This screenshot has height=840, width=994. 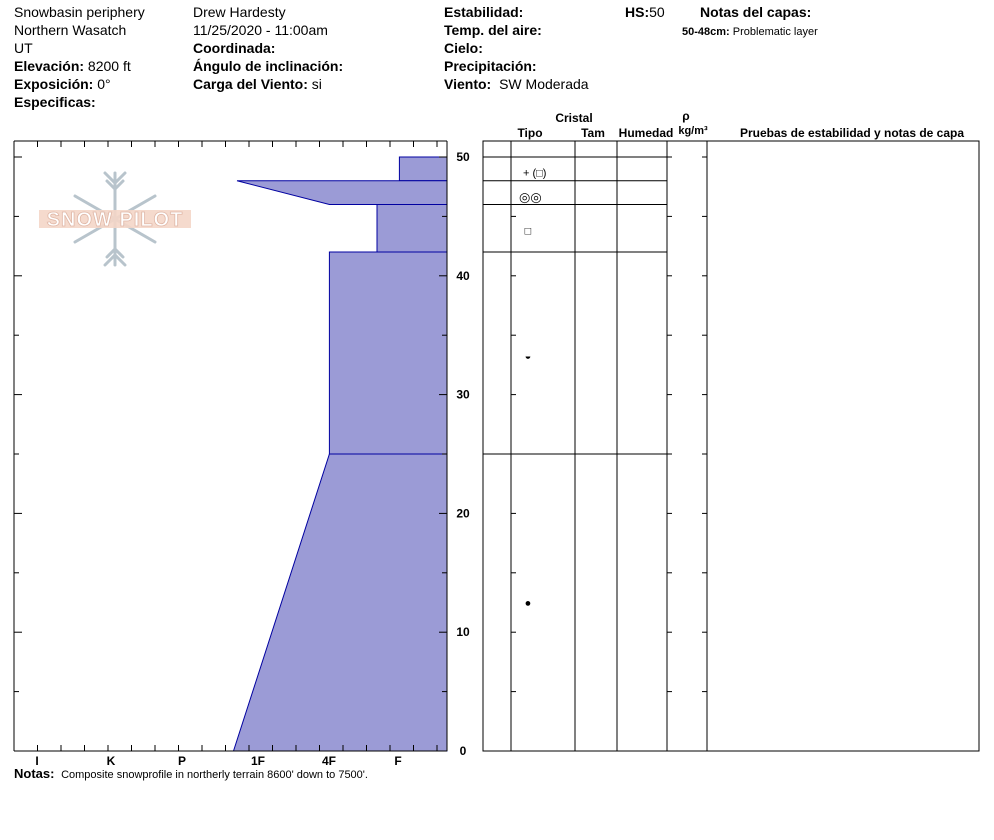 What do you see at coordinates (534, 173) in the screenshot?
I see `grain-symbol: + (□)` at bounding box center [534, 173].